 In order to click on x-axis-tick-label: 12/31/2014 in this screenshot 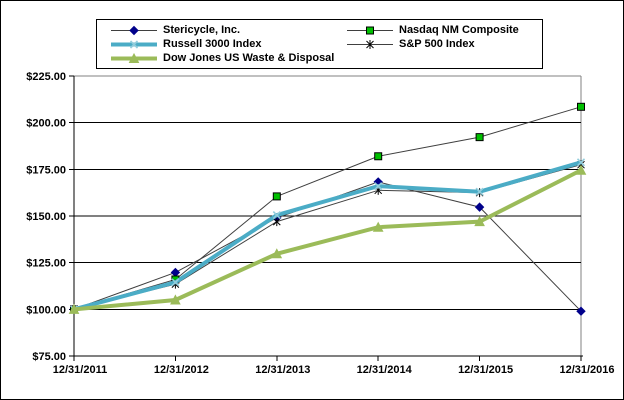, I will do `click(385, 370)`.